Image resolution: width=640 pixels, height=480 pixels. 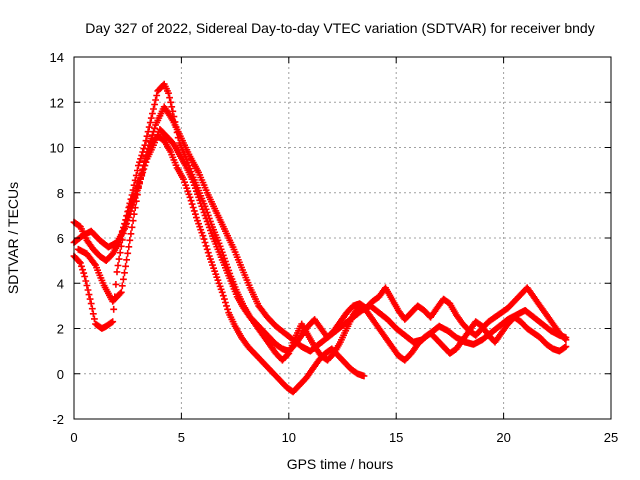 I want to click on y-tick-label: 0, so click(x=60, y=374).